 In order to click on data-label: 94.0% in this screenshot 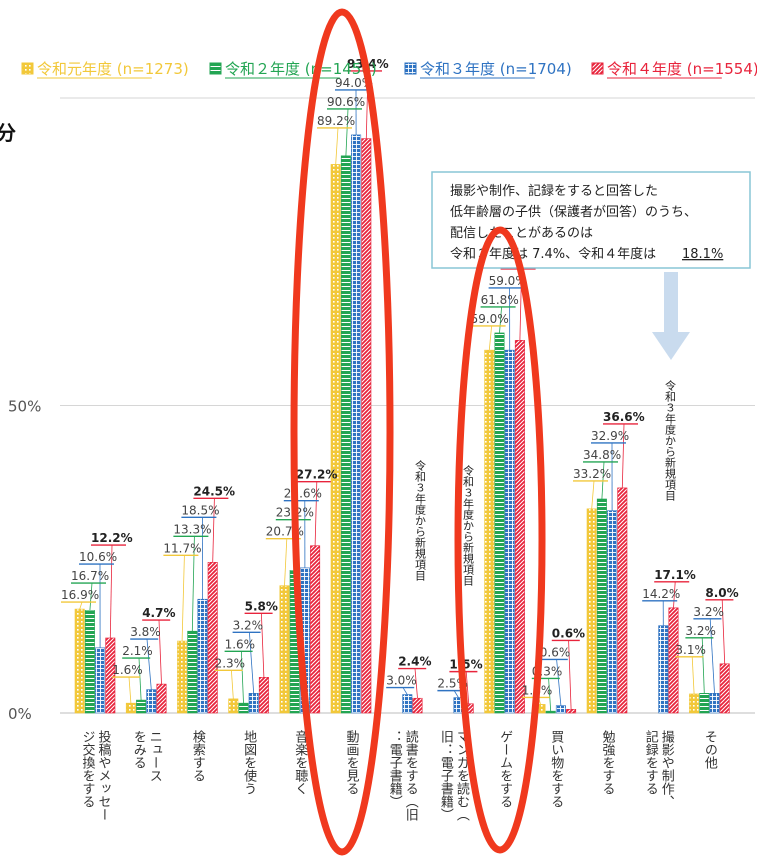, I will do `click(354, 83)`.